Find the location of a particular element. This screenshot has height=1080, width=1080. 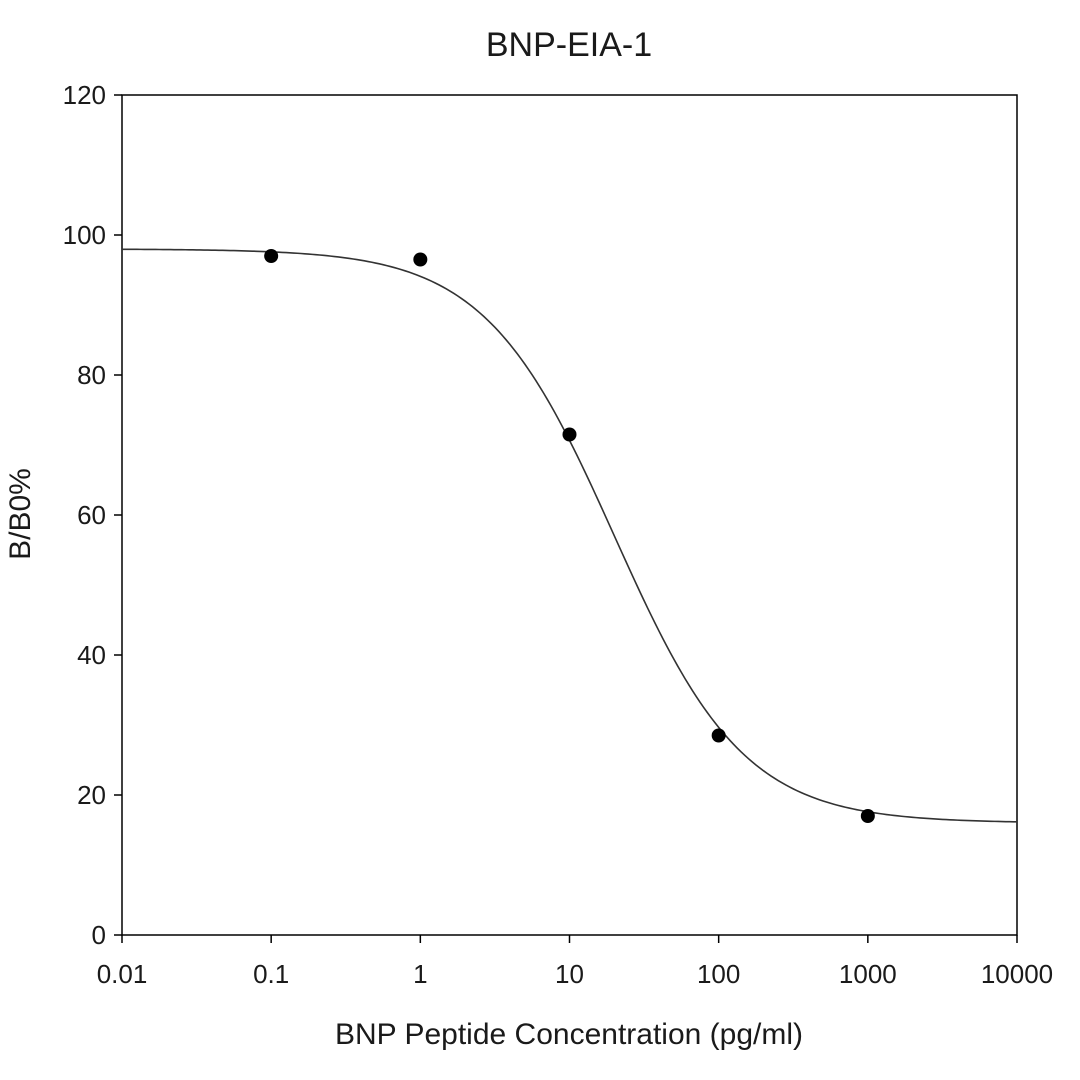

x-tick-label: 0.01 is located at coordinates (122, 974).